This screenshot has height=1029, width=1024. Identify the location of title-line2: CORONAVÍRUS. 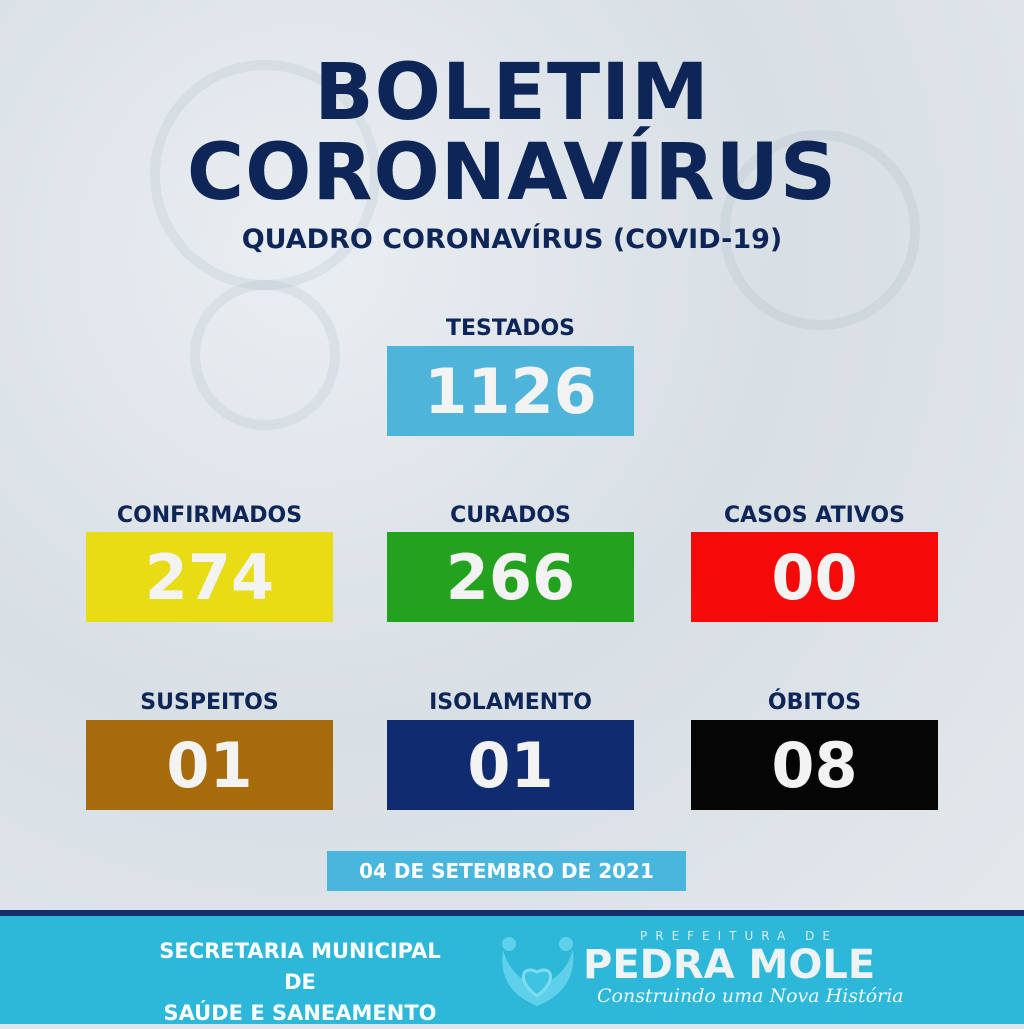
(512, 173).